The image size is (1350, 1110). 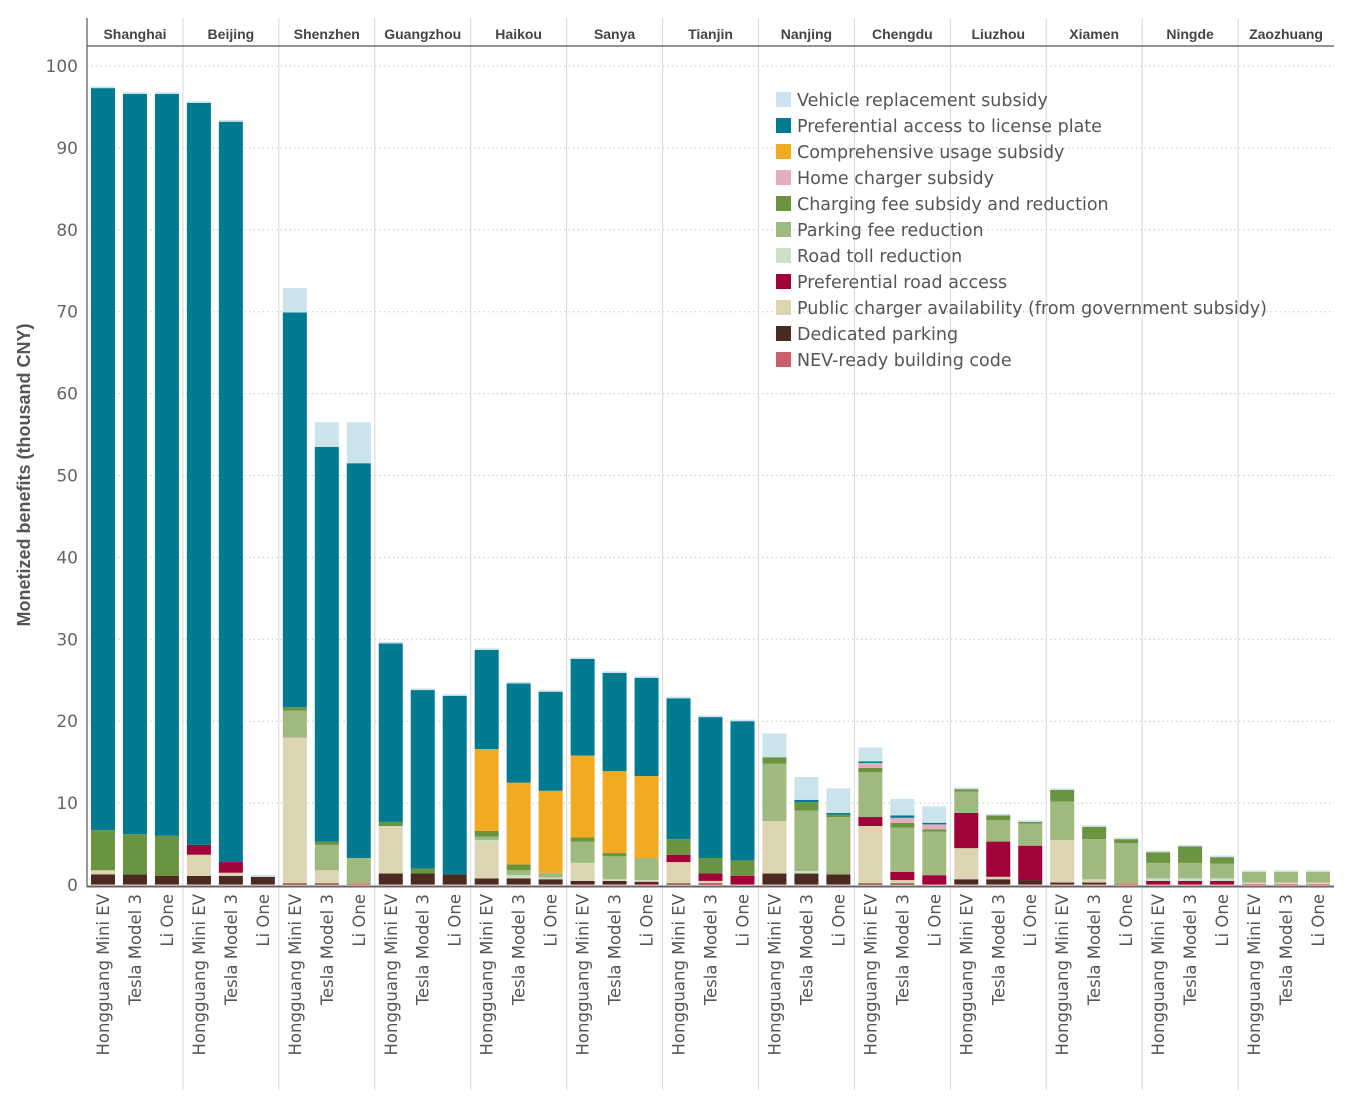 I want to click on city-label: Sanya, so click(x=614, y=34).